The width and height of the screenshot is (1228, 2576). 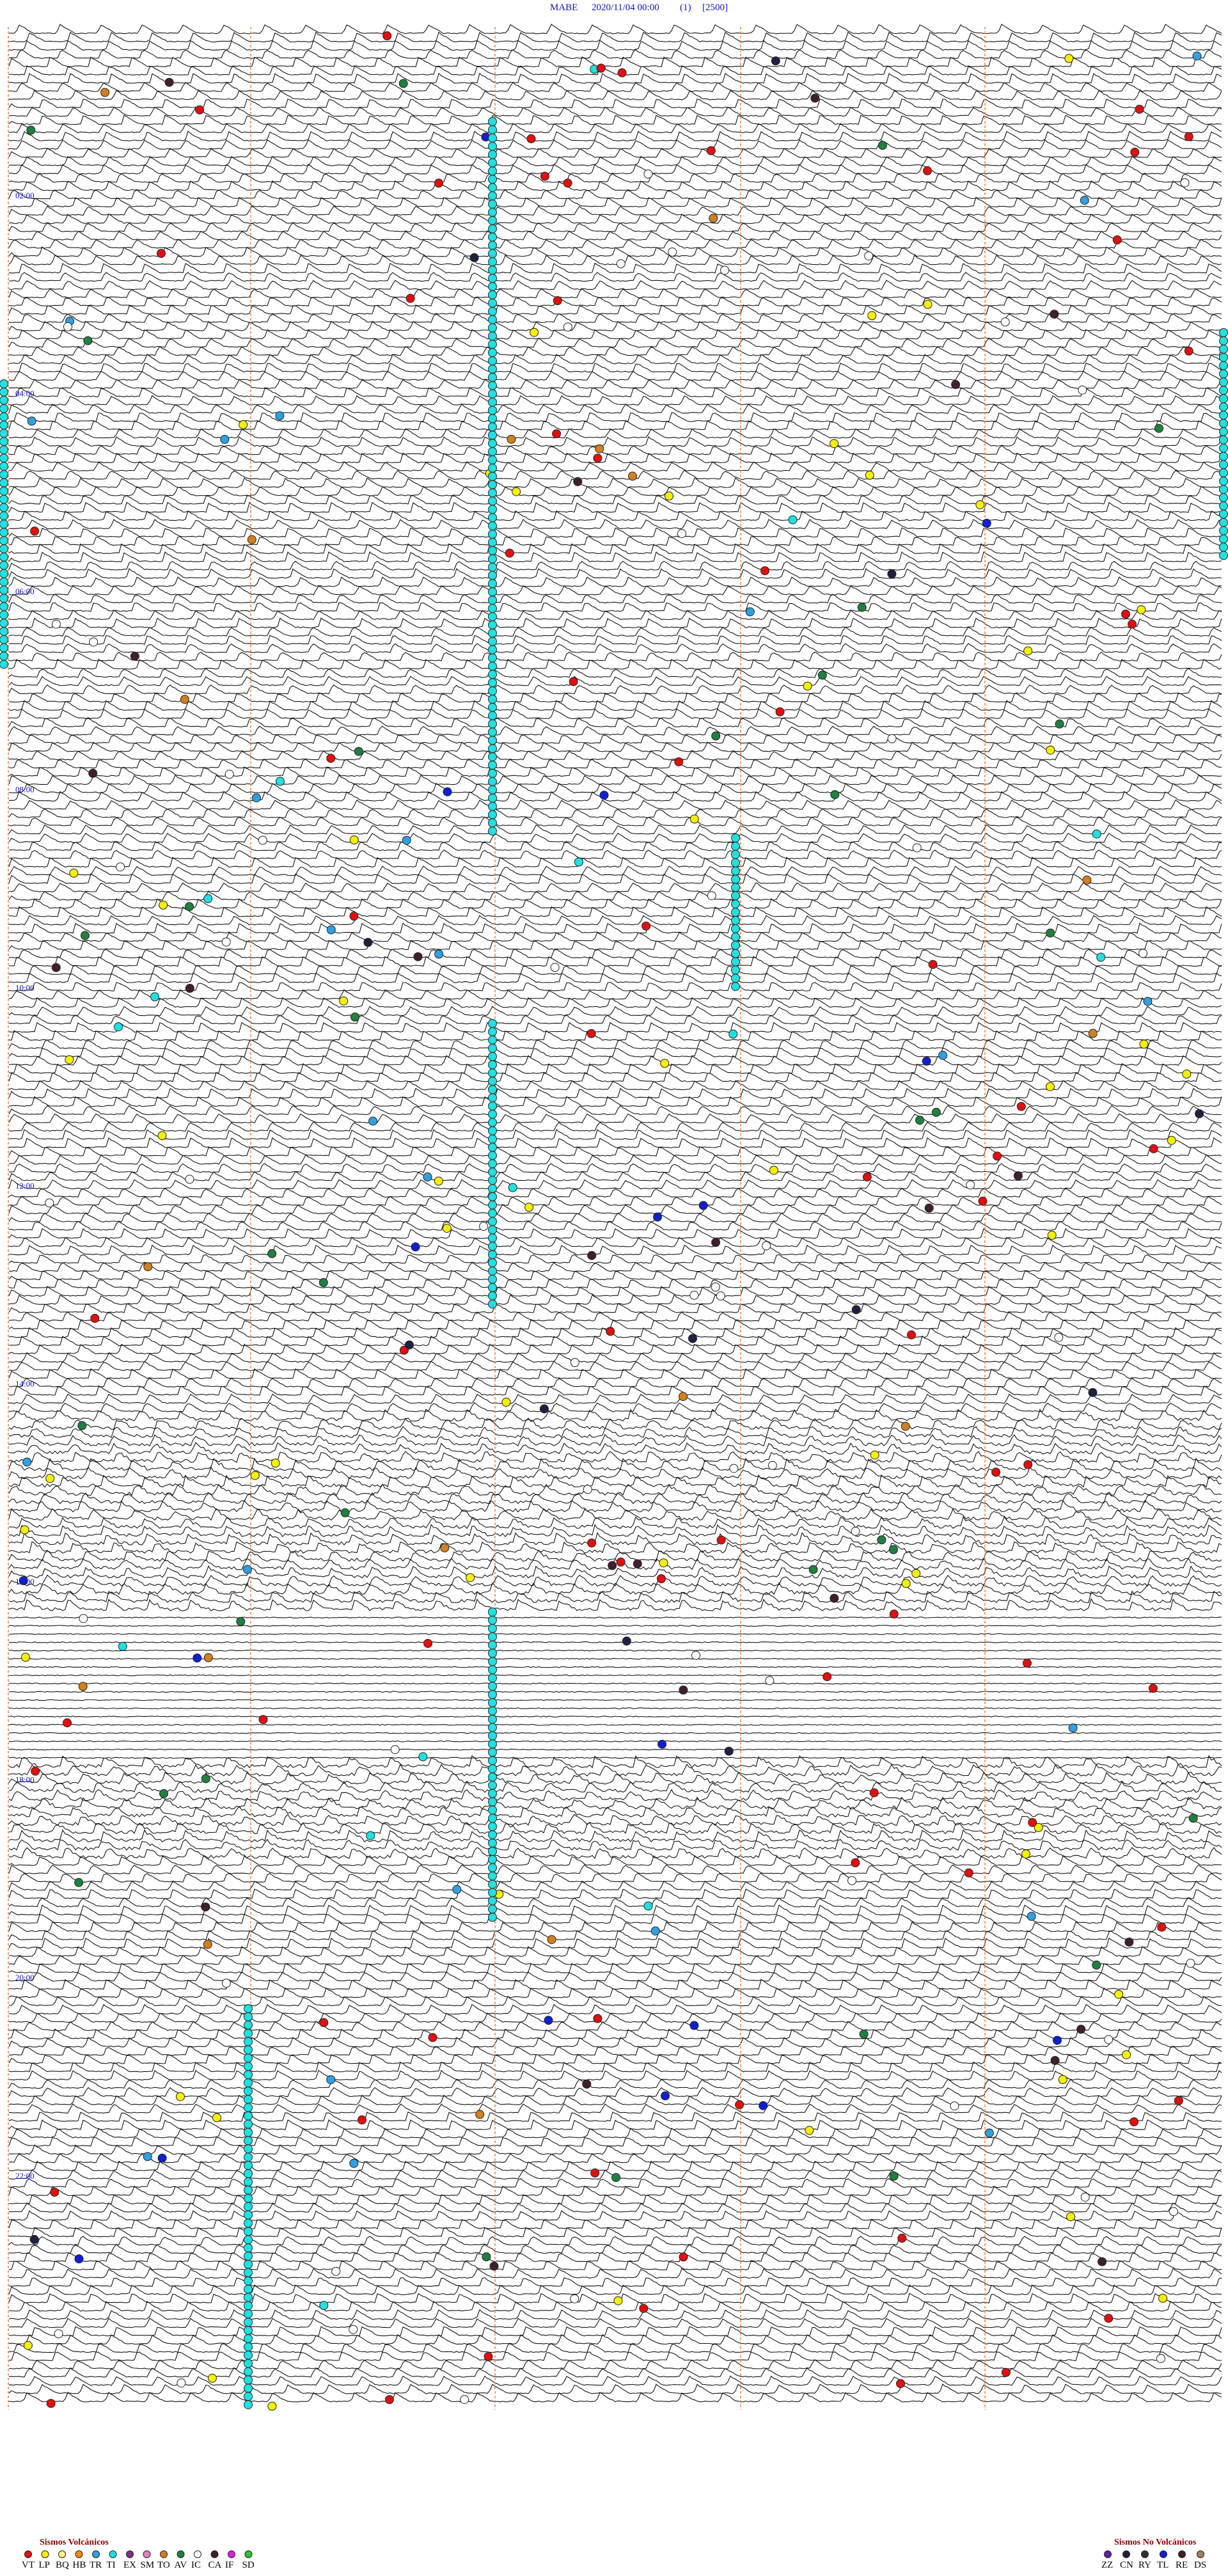 I want to click on legend-label: TI, so click(x=111, y=2565).